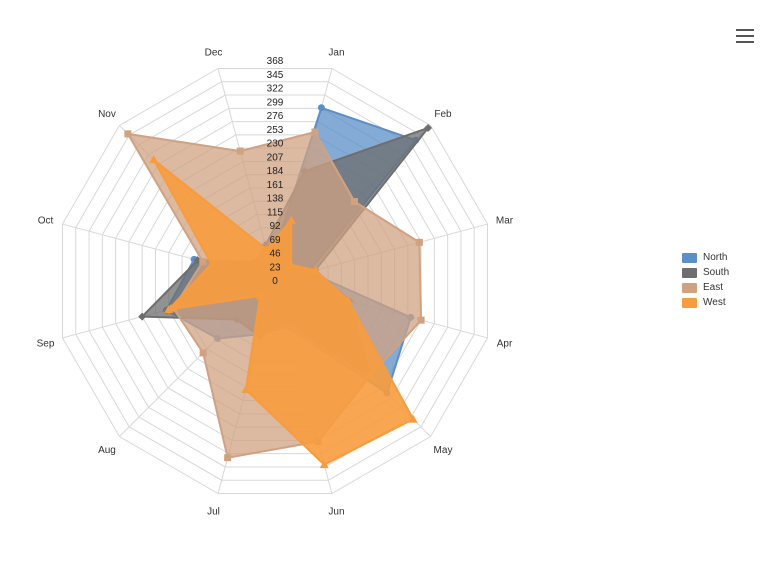  Describe the element at coordinates (275, 102) in the screenshot. I see `radial-tick-label: 299` at that location.